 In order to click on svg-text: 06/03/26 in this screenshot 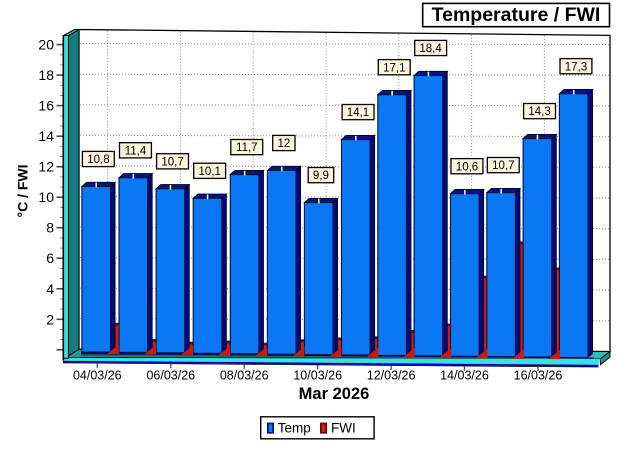, I will do `click(170, 376)`.